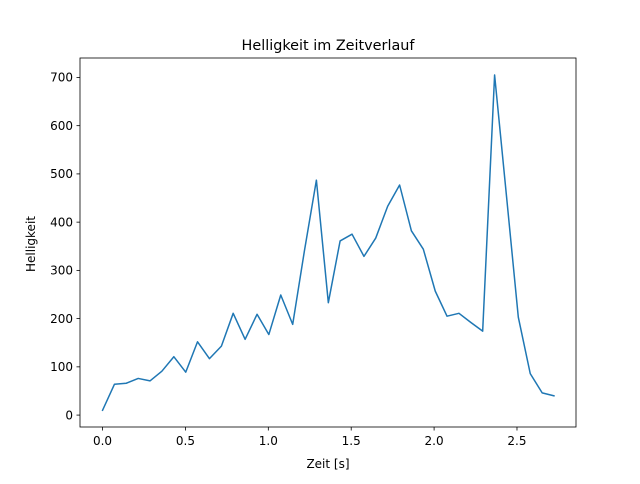 The height and width of the screenshot is (484, 640). What do you see at coordinates (102, 441) in the screenshot?
I see `x-tick-label-0: 0.0` at bounding box center [102, 441].